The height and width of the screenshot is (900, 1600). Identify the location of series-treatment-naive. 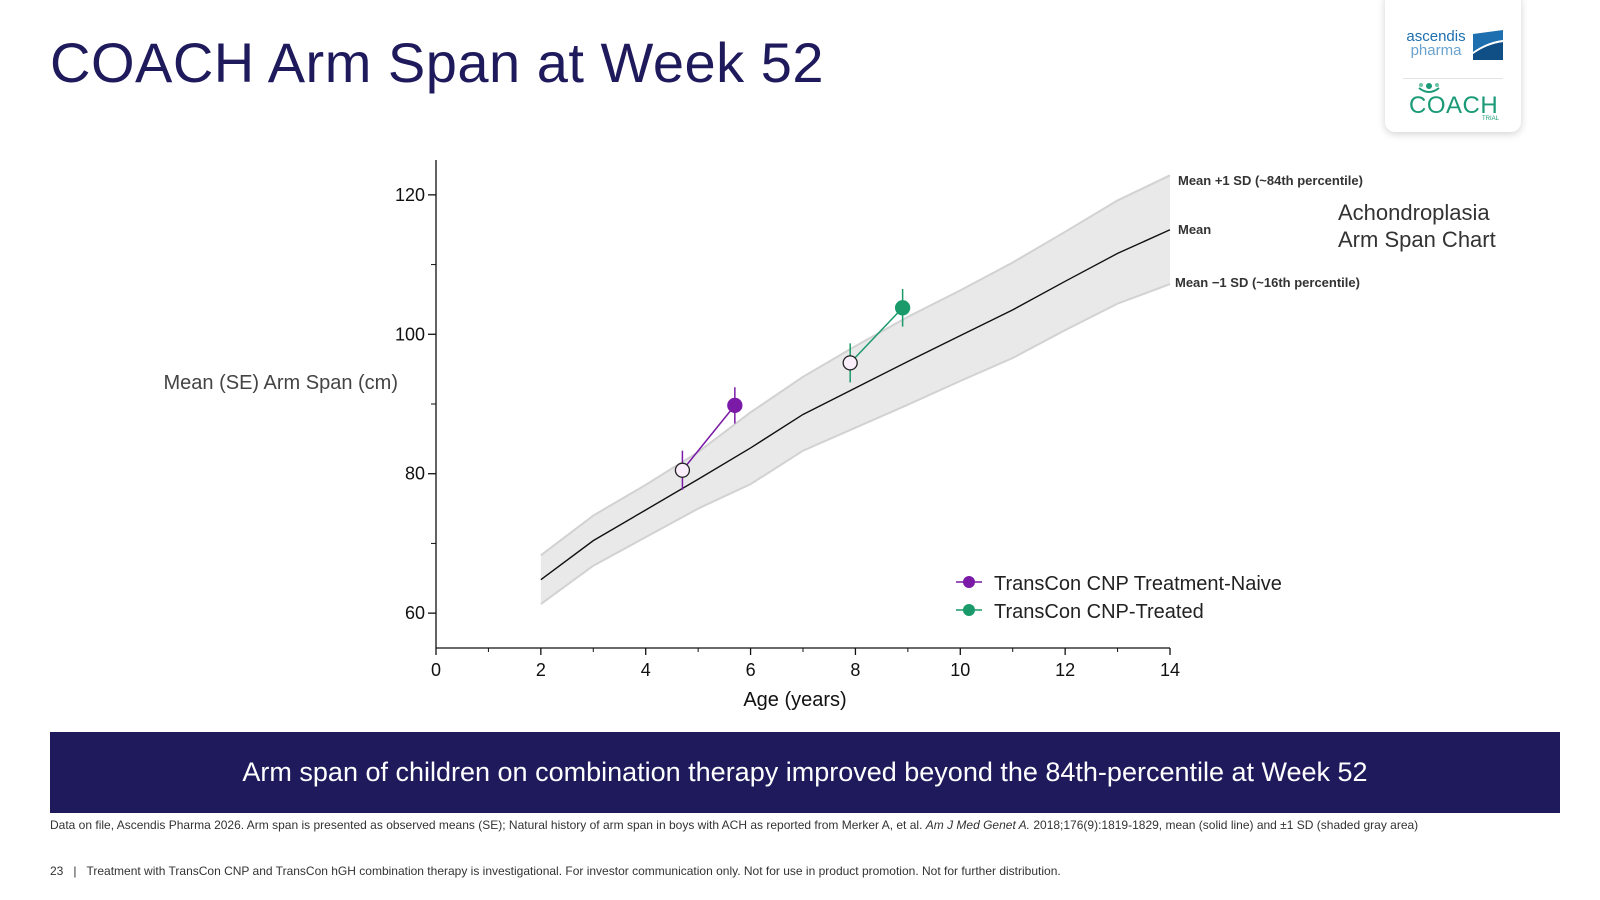
(708, 438).